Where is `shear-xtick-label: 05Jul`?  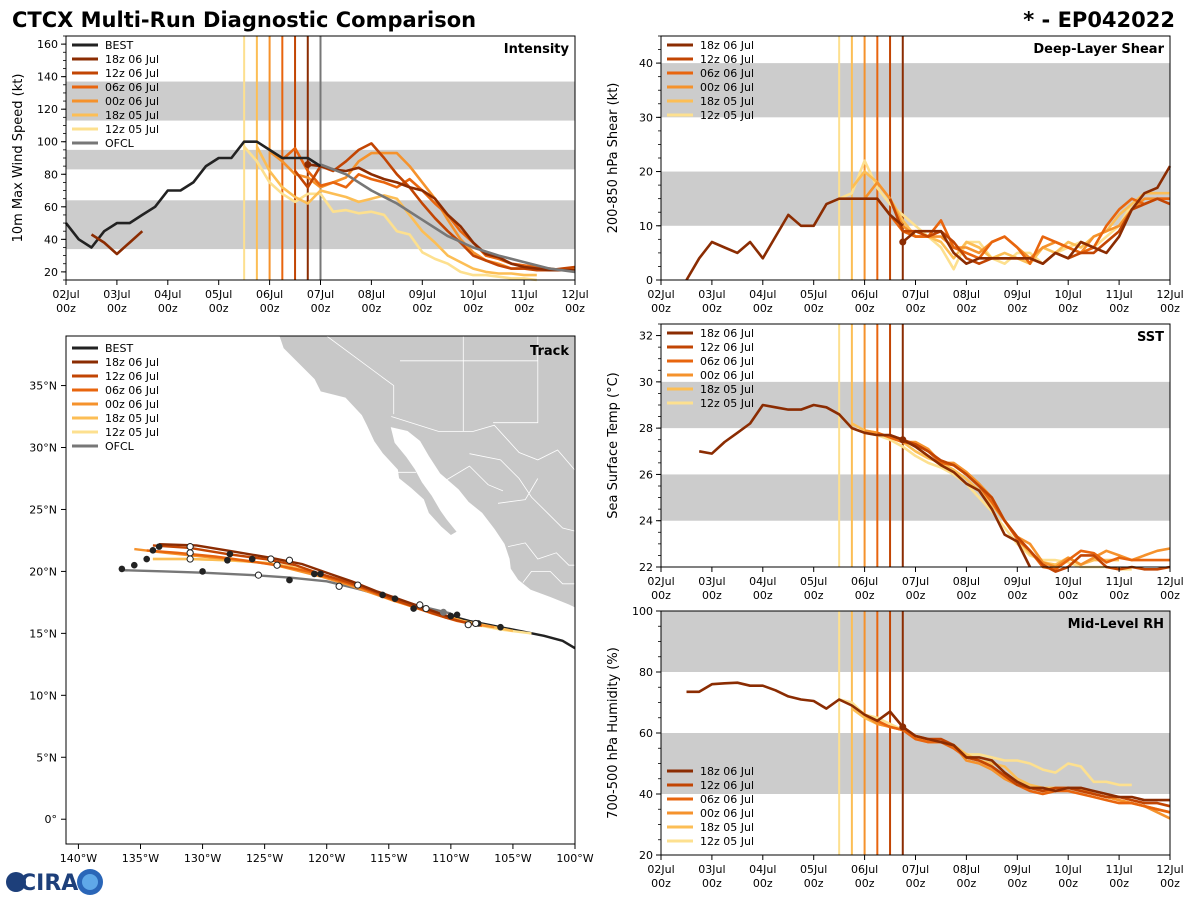 shear-xtick-label: 05Jul is located at coordinates (813, 294).